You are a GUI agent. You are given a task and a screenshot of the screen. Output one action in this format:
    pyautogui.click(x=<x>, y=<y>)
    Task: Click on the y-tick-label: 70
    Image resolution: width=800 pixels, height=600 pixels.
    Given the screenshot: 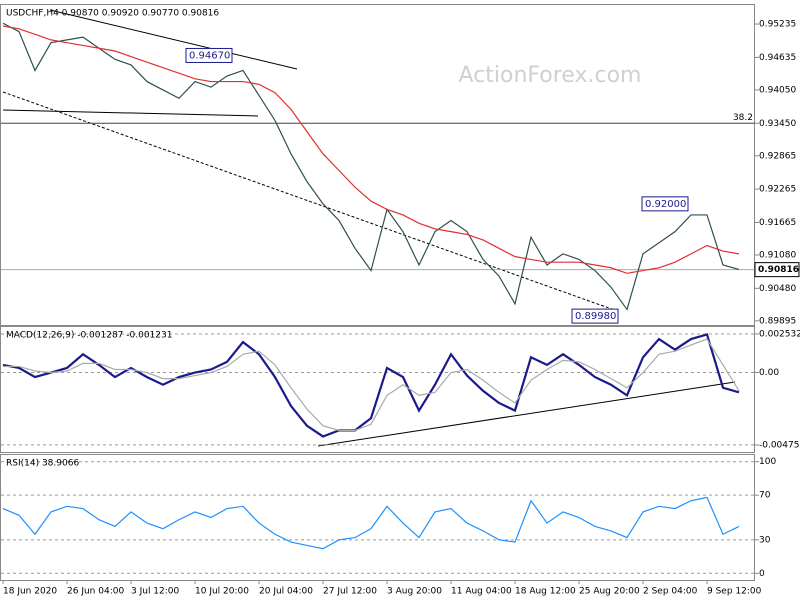 What is the action you would take?
    pyautogui.click(x=765, y=496)
    